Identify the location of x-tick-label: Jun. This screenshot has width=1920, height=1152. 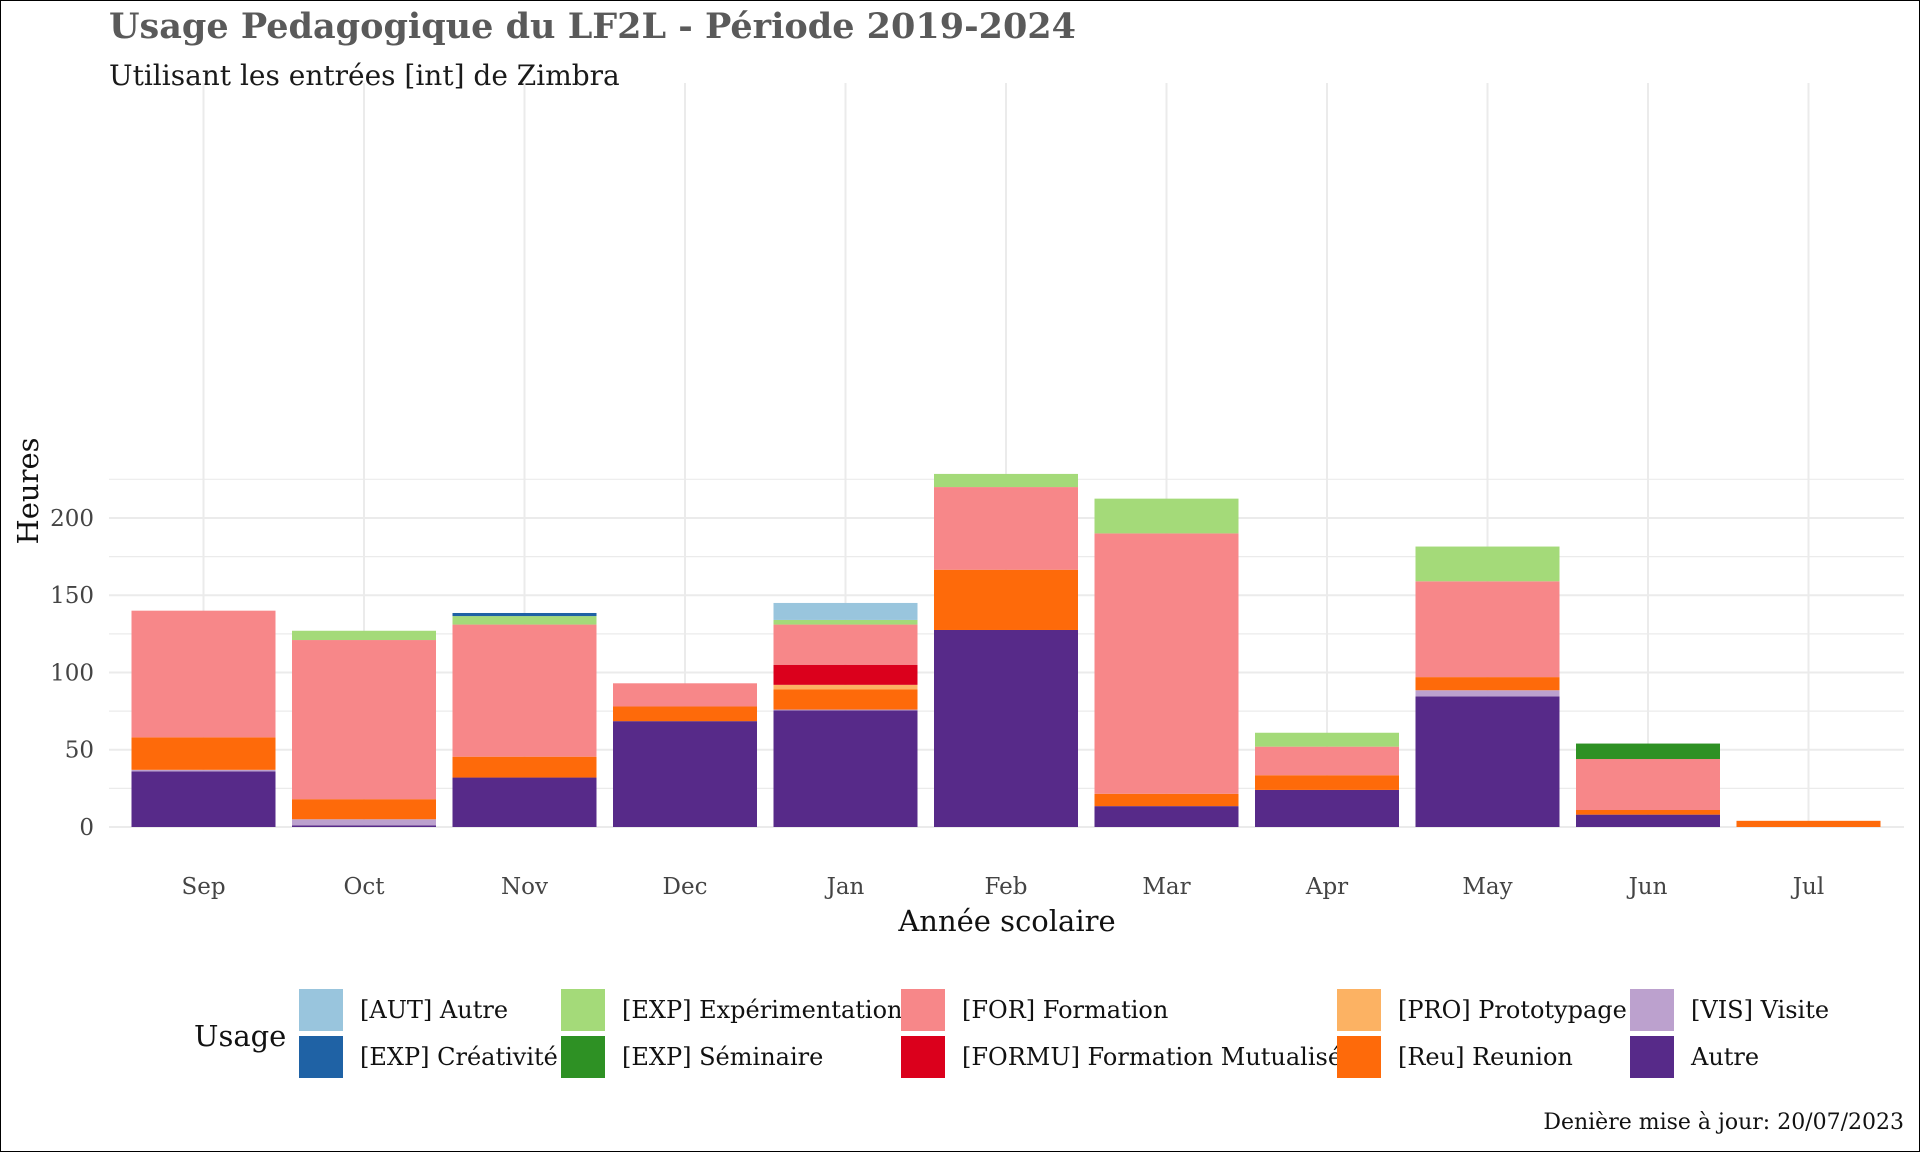
(1647, 887).